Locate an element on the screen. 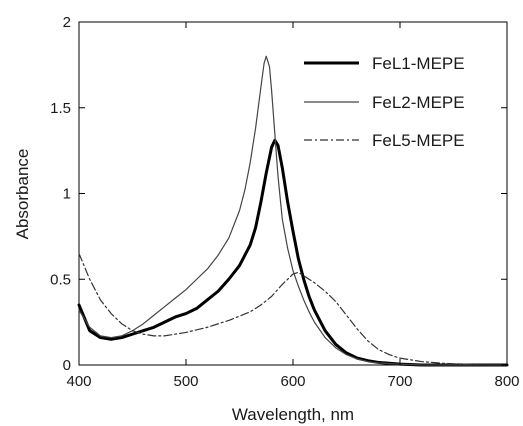 This screenshot has height=426, width=523. legend-label-1: FeL1-MEPE is located at coordinates (418, 63).